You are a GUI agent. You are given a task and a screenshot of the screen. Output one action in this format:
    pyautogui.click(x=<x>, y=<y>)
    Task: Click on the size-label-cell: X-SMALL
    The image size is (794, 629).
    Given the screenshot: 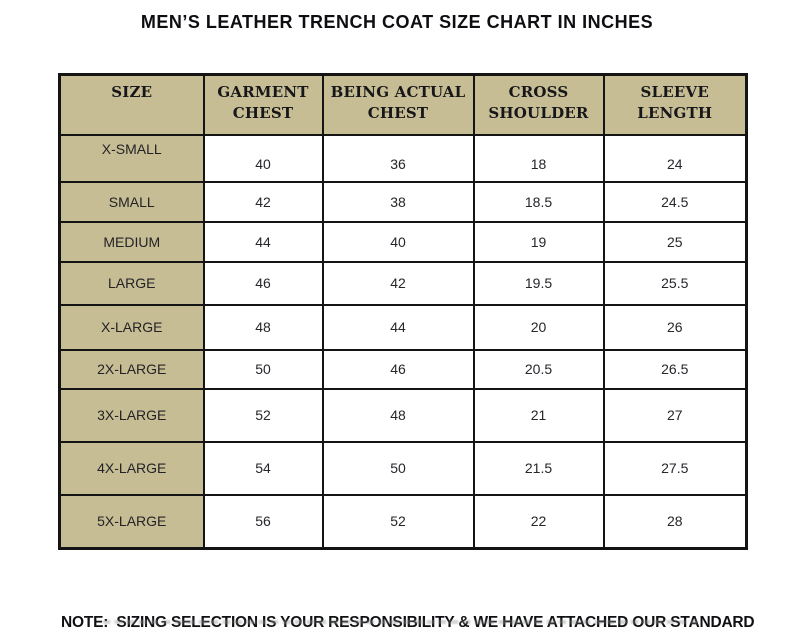 What is the action you would take?
    pyautogui.click(x=131, y=158)
    